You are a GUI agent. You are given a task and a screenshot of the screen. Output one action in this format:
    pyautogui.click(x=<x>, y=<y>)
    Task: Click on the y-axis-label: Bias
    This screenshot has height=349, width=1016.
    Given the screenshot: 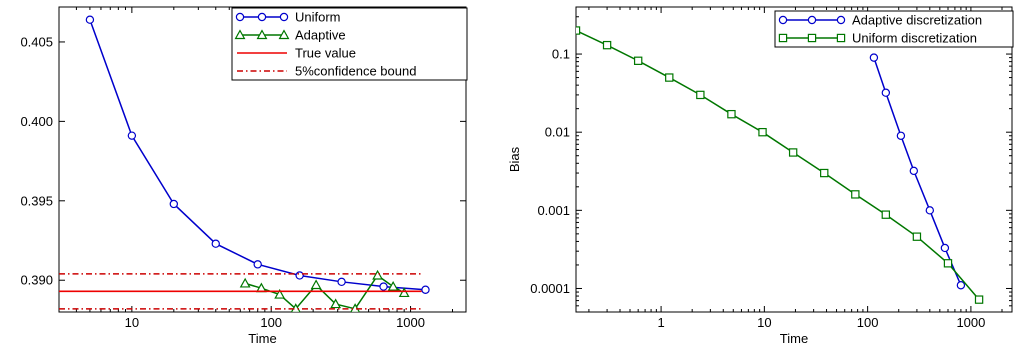 What is the action you would take?
    pyautogui.click(x=514, y=159)
    